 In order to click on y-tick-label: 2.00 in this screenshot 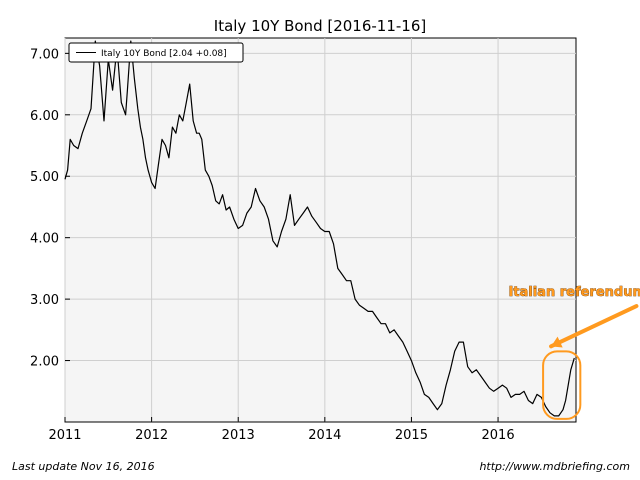, I will do `click(44, 362)`.